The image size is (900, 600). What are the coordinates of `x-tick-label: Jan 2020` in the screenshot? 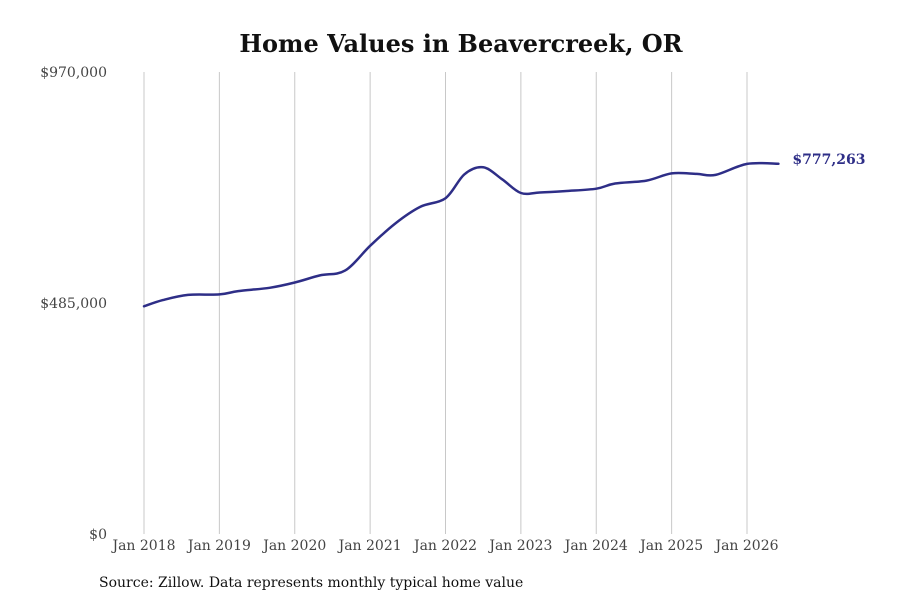 It's located at (293, 546).